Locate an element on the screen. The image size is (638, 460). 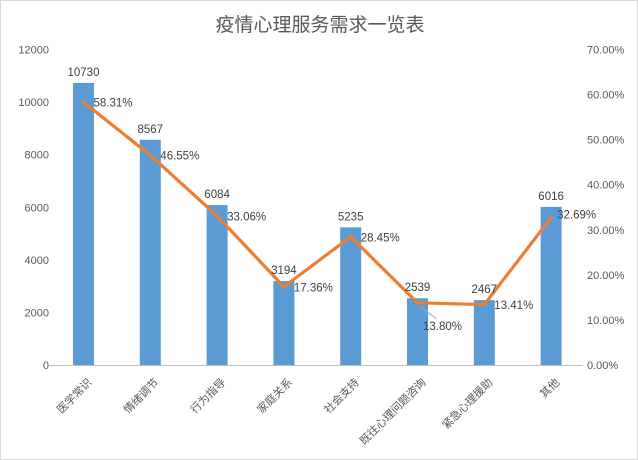
bar-value-label: 2539 is located at coordinates (418, 288).